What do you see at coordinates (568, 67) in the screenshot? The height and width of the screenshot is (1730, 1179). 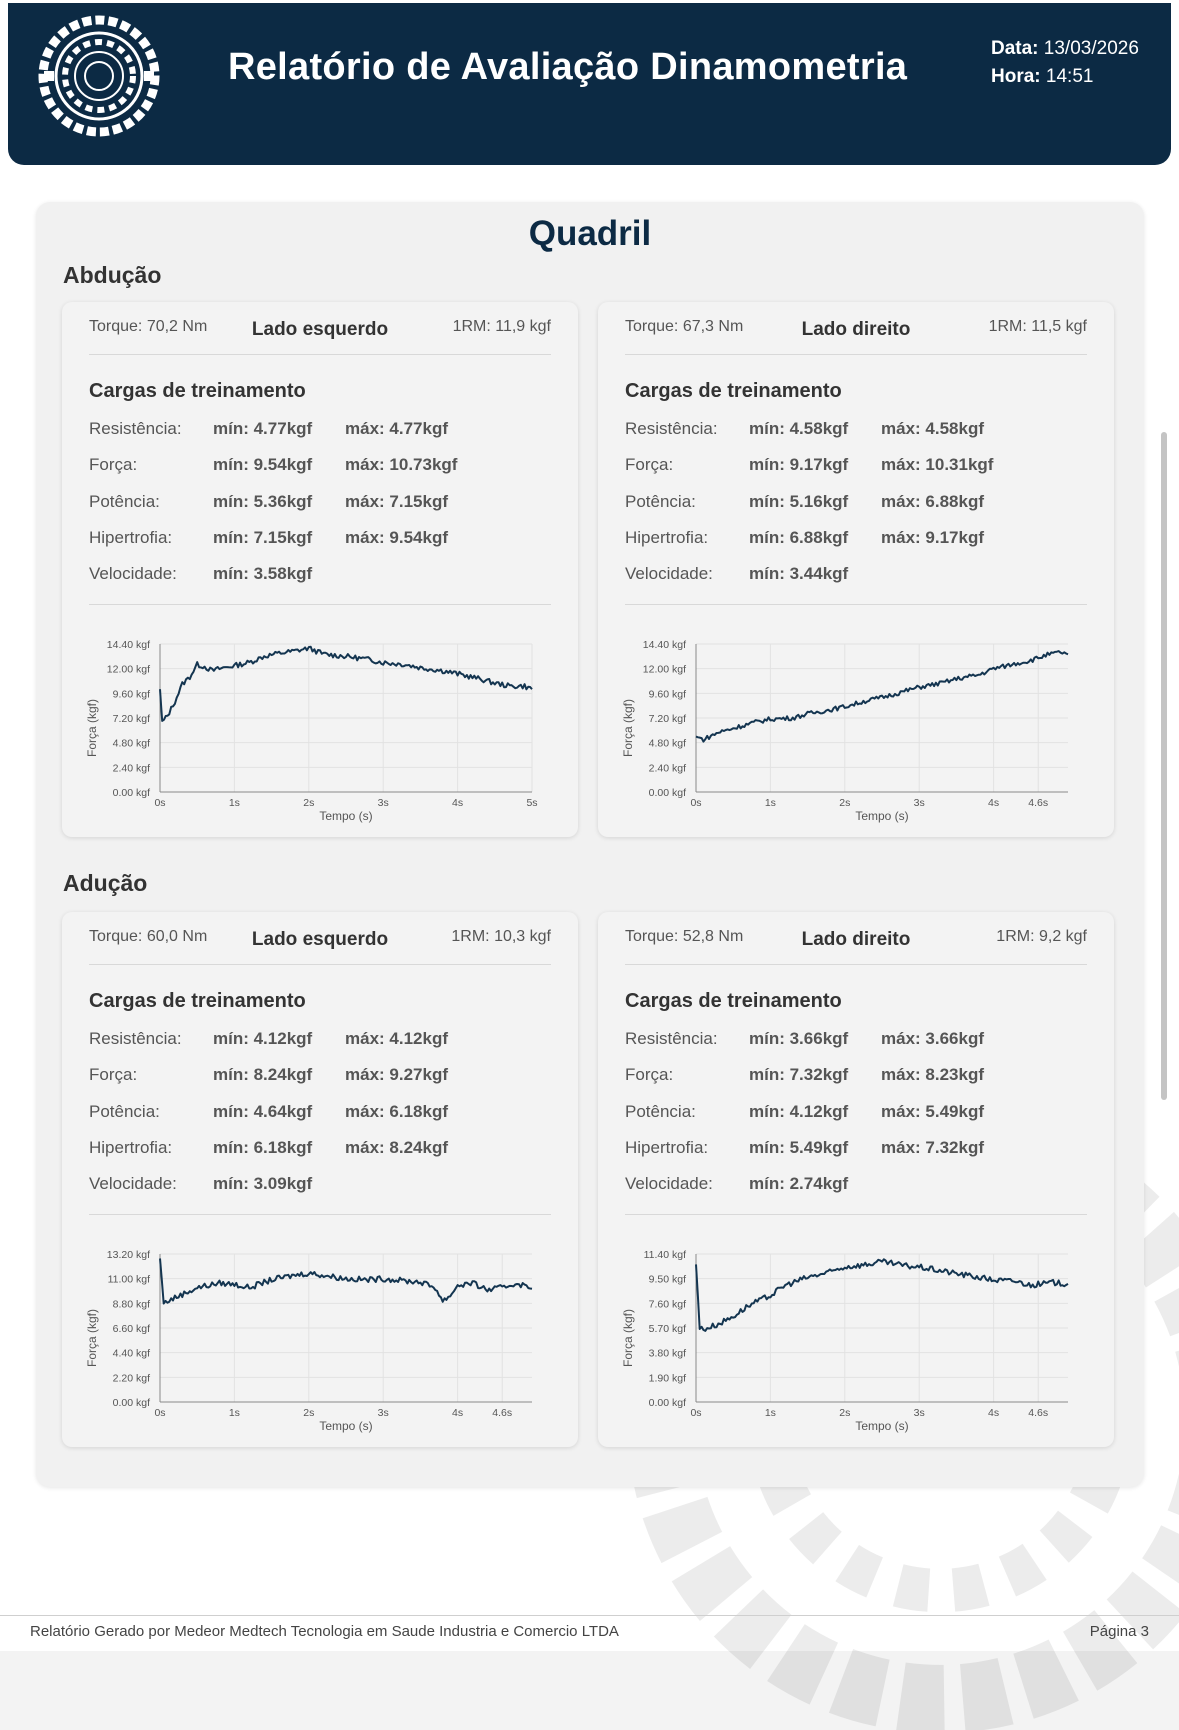 I see `report-title: Relatório de Avaliação Dinamometria` at bounding box center [568, 67].